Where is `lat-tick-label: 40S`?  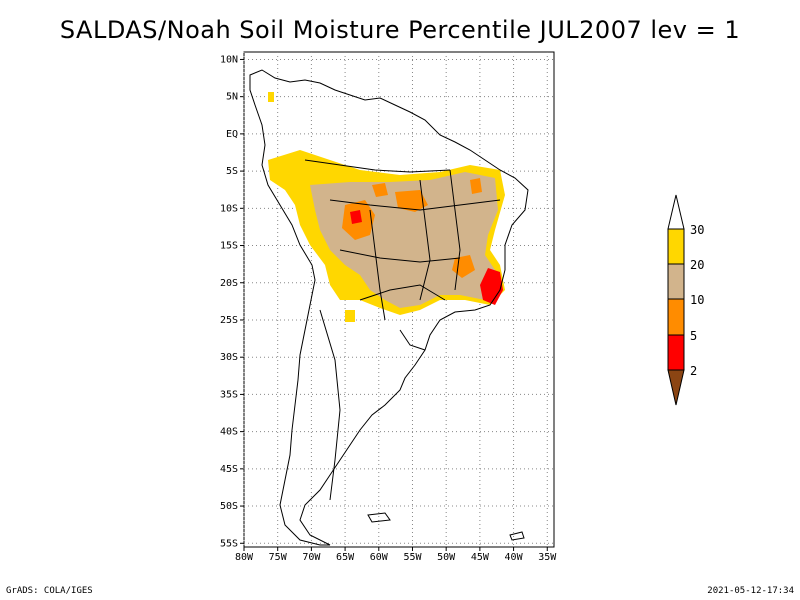
lat-tick-label: 40S is located at coordinates (229, 432).